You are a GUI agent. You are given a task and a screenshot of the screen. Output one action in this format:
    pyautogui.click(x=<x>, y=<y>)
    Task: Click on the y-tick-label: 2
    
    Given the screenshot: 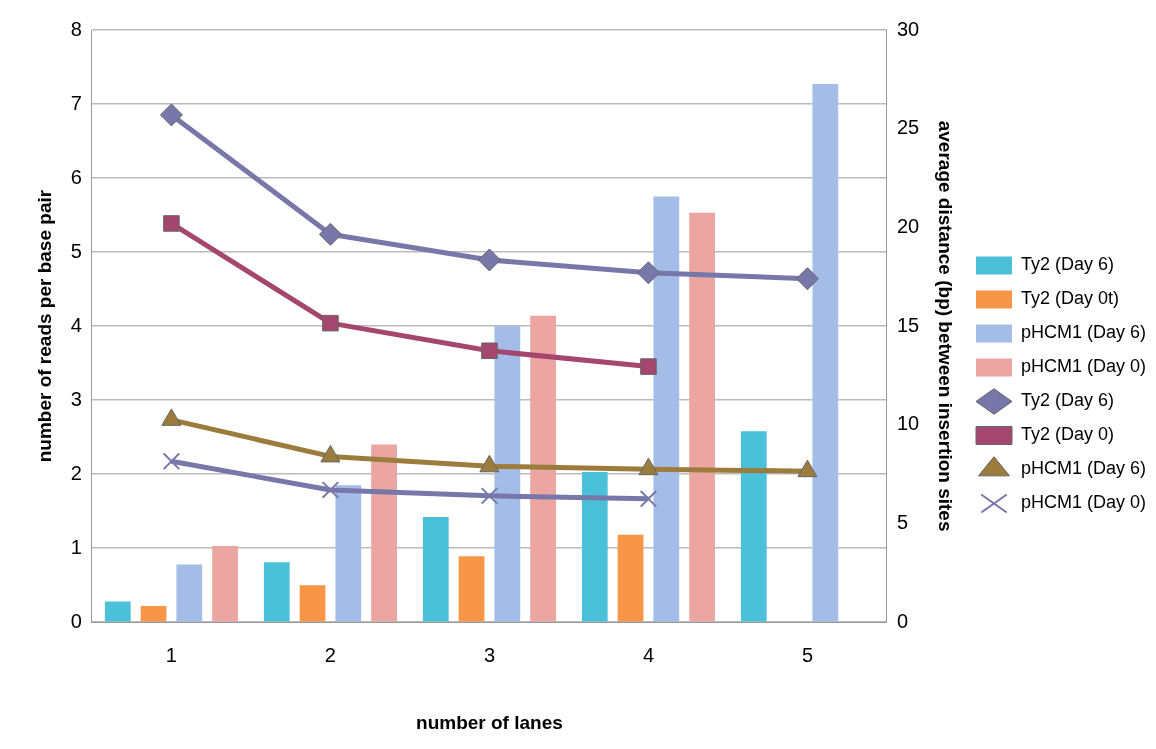 What is the action you would take?
    pyautogui.click(x=76, y=472)
    